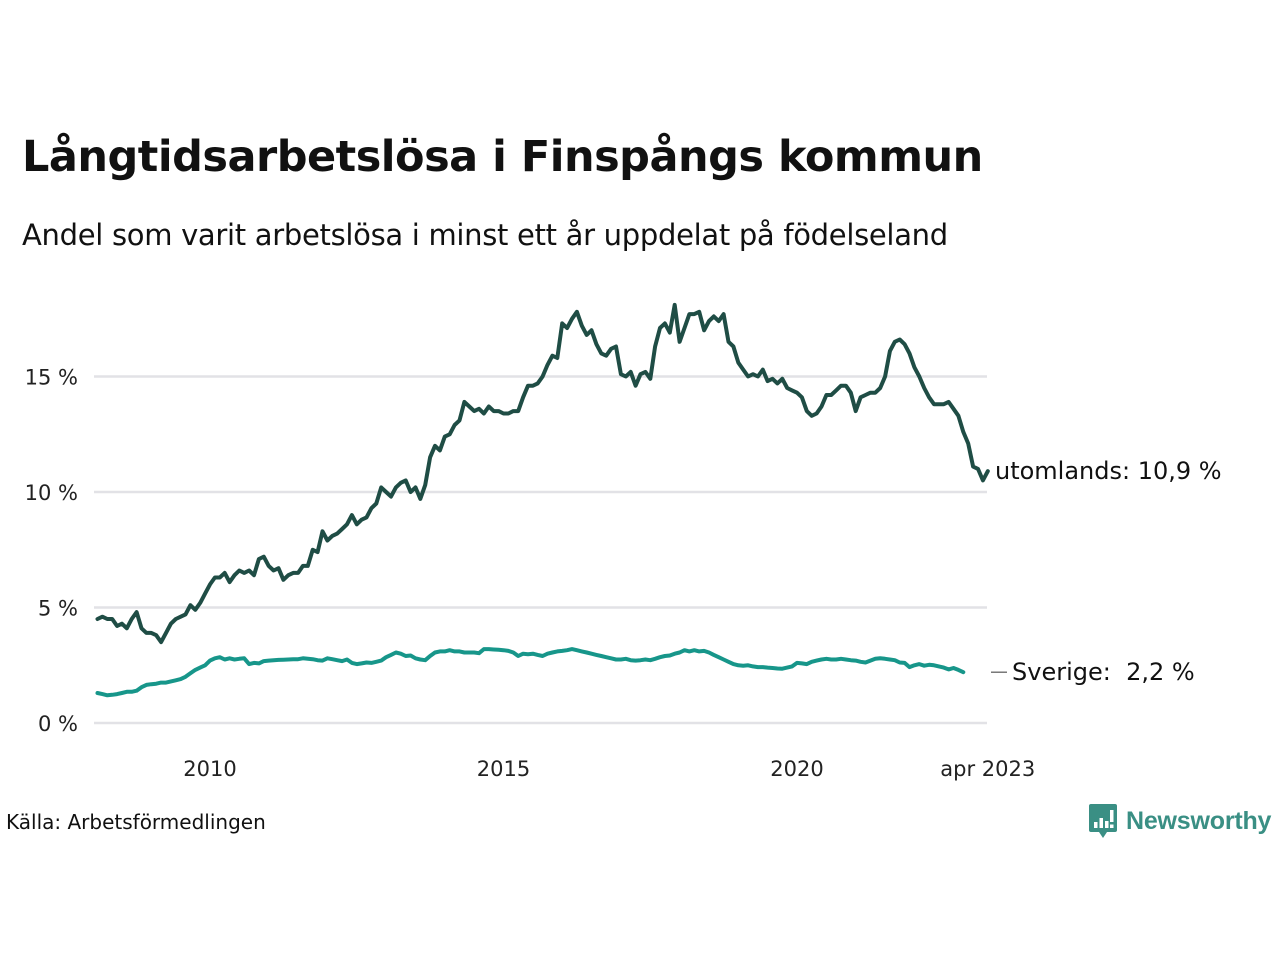 The height and width of the screenshot is (960, 1280). What do you see at coordinates (987, 769) in the screenshot?
I see `x-tick-label: apr 2023` at bounding box center [987, 769].